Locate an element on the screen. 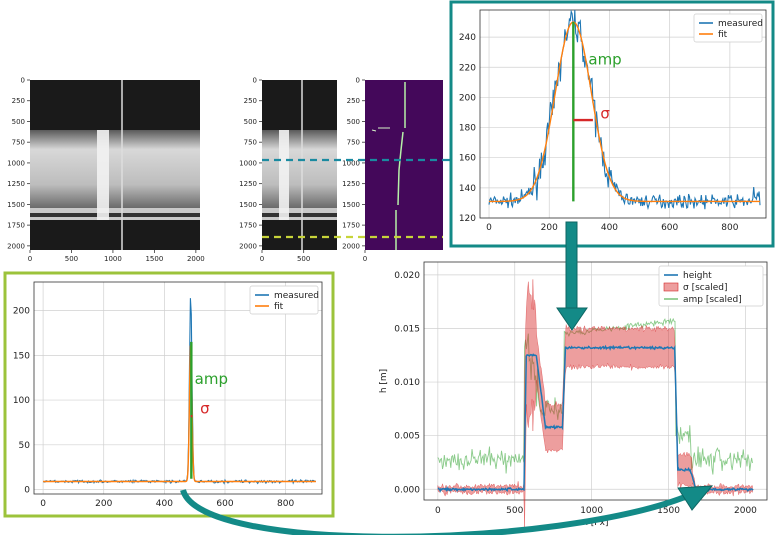 The height and width of the screenshot is (535, 778). y-tick-label: 0.005 is located at coordinates (407, 437).